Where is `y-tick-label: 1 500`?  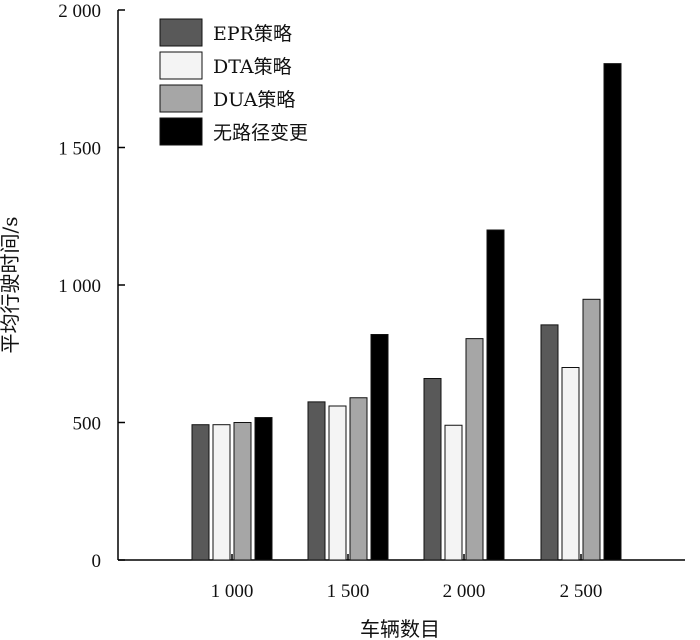
y-tick-label: 1 500 is located at coordinates (79, 149).